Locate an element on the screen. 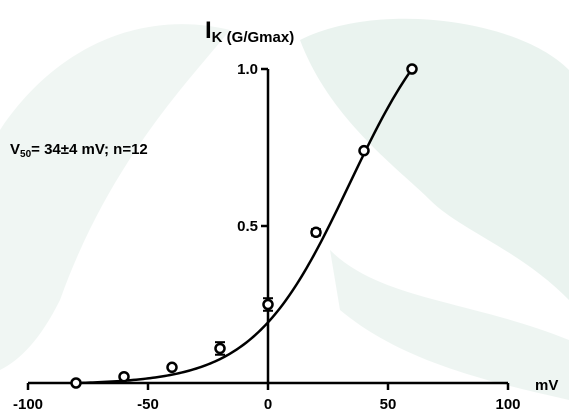 Image resolution: width=569 pixels, height=419 pixels. v50-text: = 34±4 mV; n=12 is located at coordinates (89, 149).